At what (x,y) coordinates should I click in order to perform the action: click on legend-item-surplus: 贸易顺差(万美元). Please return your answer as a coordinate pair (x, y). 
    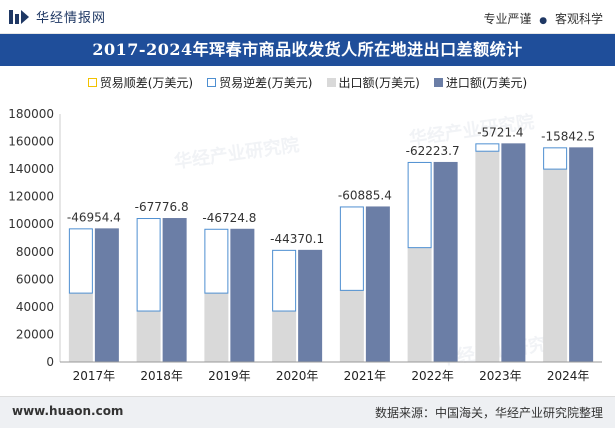
    Looking at the image, I should click on (140, 82).